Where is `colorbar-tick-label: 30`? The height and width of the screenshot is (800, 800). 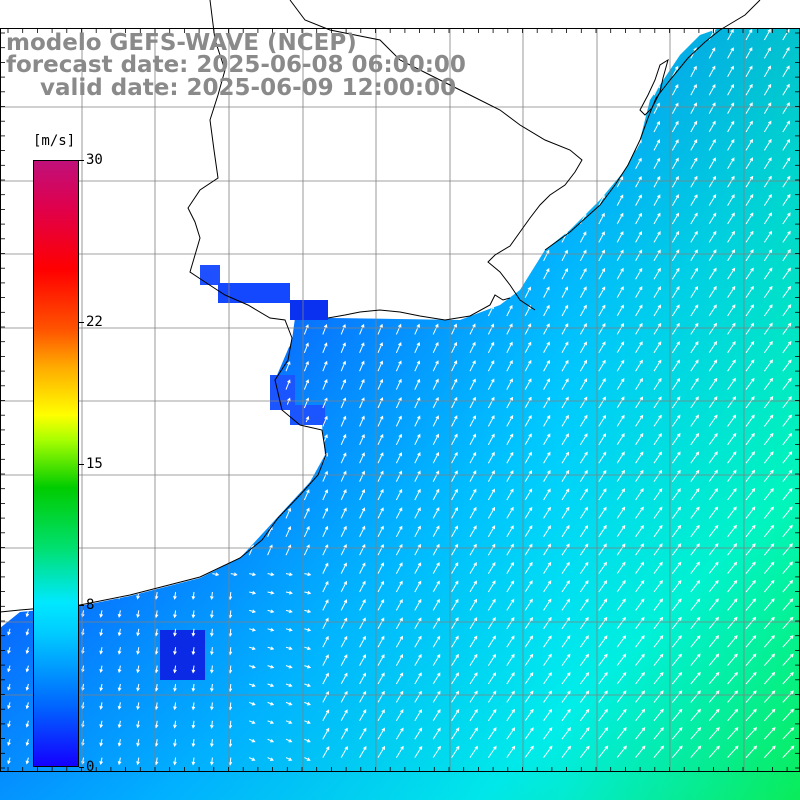 colorbar-tick-label: 30 is located at coordinates (94, 160).